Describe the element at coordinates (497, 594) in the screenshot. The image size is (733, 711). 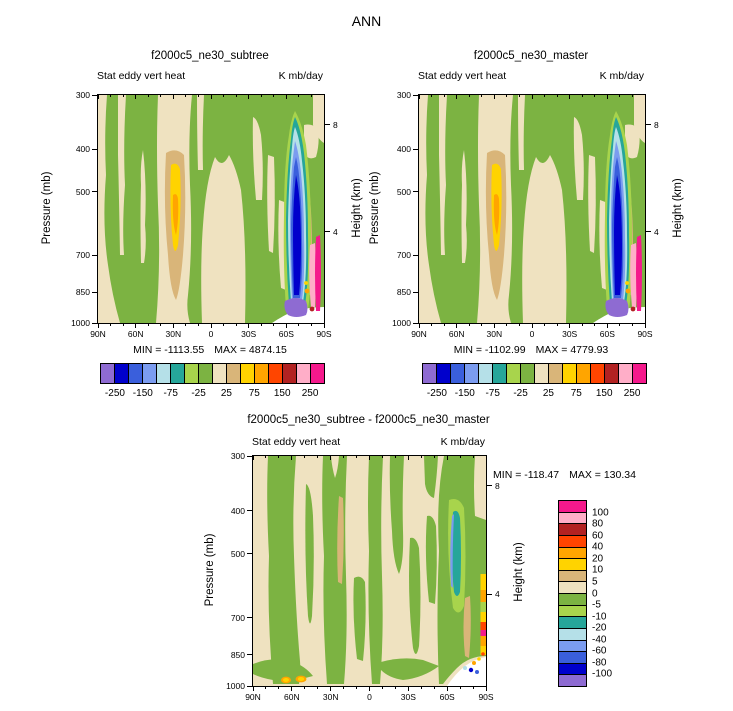
I see `height-tick-label: 4` at that location.